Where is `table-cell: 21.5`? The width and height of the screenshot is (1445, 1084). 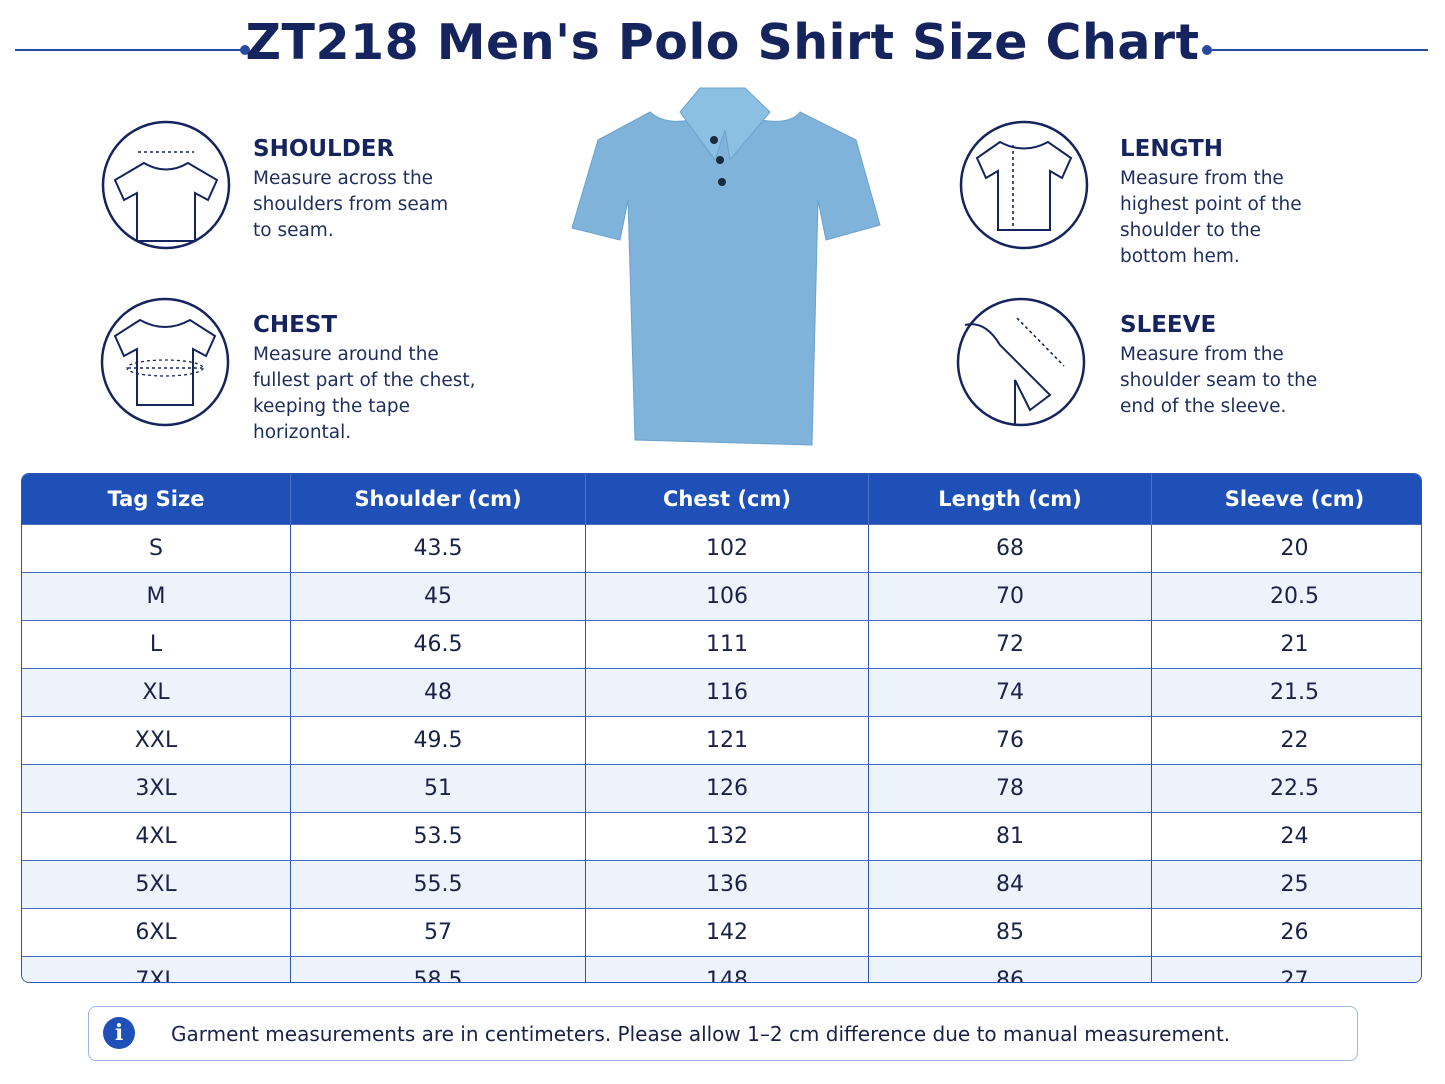 table-cell: 21.5 is located at coordinates (1286, 692).